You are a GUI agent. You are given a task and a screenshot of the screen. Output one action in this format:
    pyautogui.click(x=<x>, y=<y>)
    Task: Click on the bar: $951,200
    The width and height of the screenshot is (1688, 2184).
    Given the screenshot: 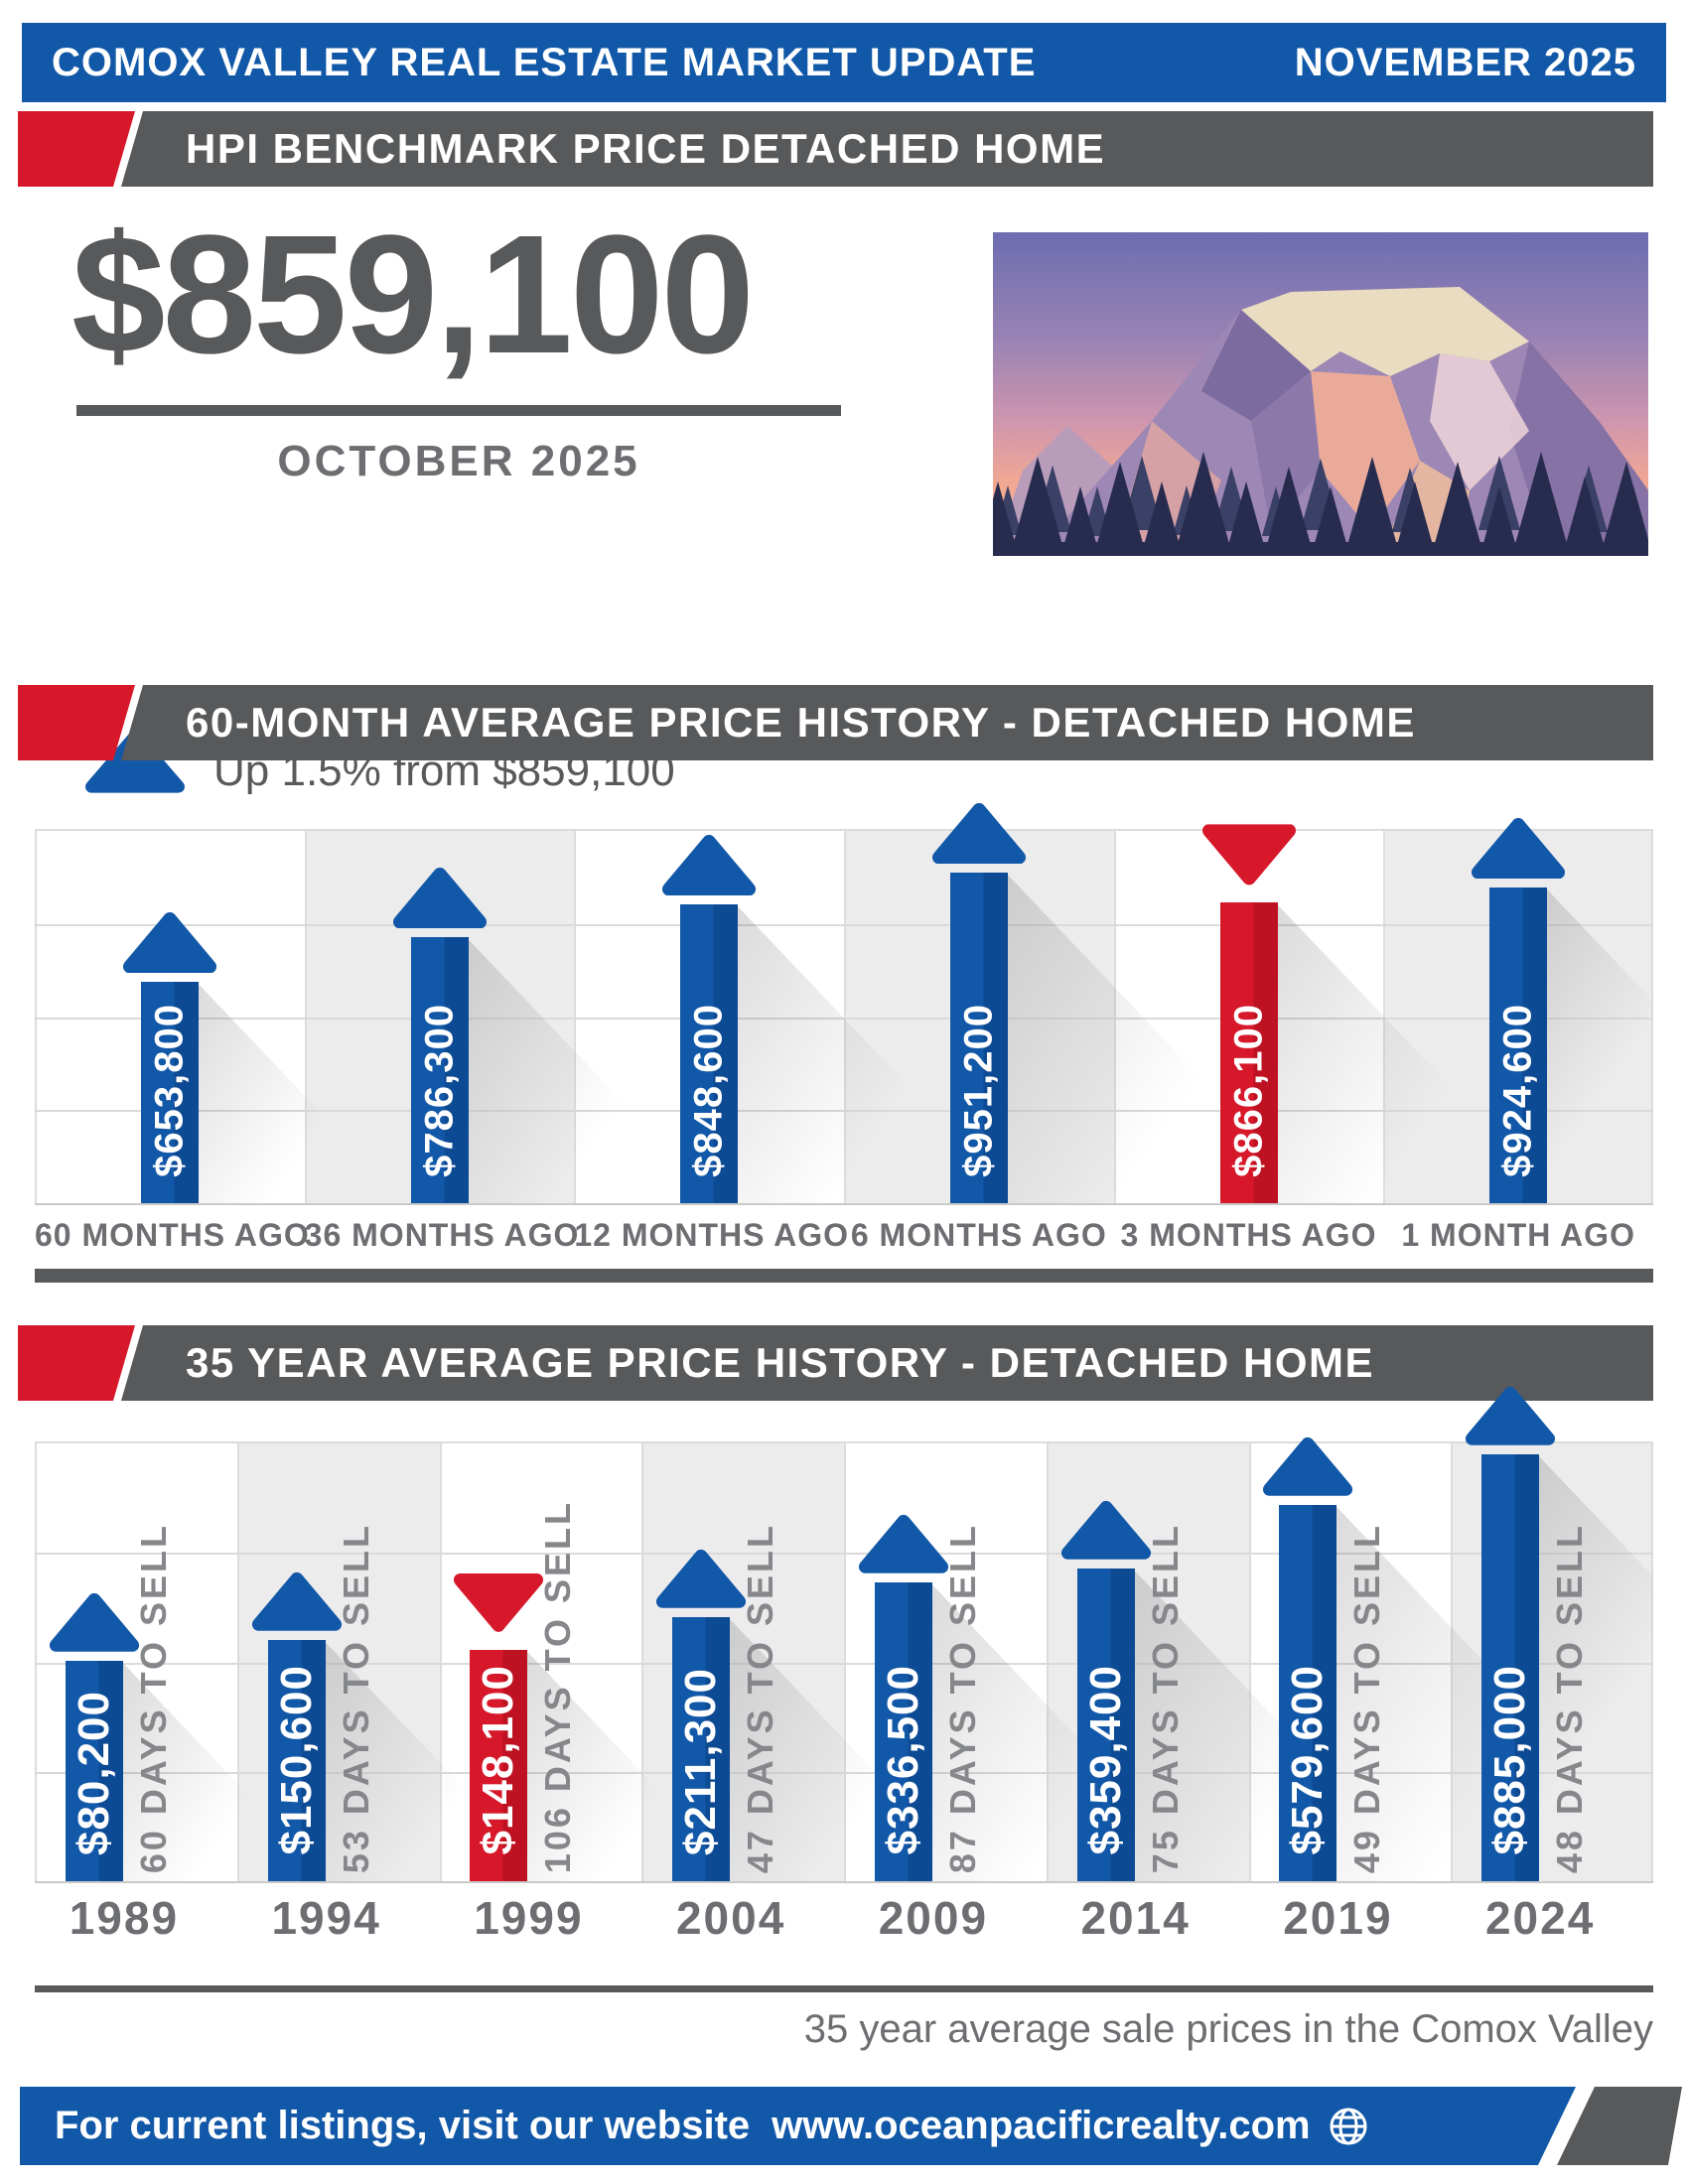 What is the action you would take?
    pyautogui.click(x=978, y=1038)
    